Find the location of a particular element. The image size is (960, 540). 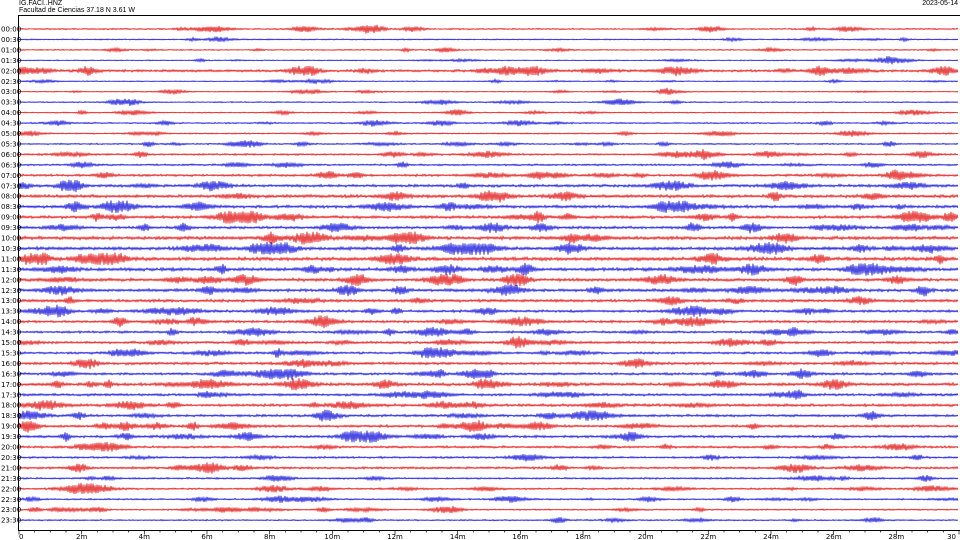

x-tick-label: 4m is located at coordinates (144, 536).